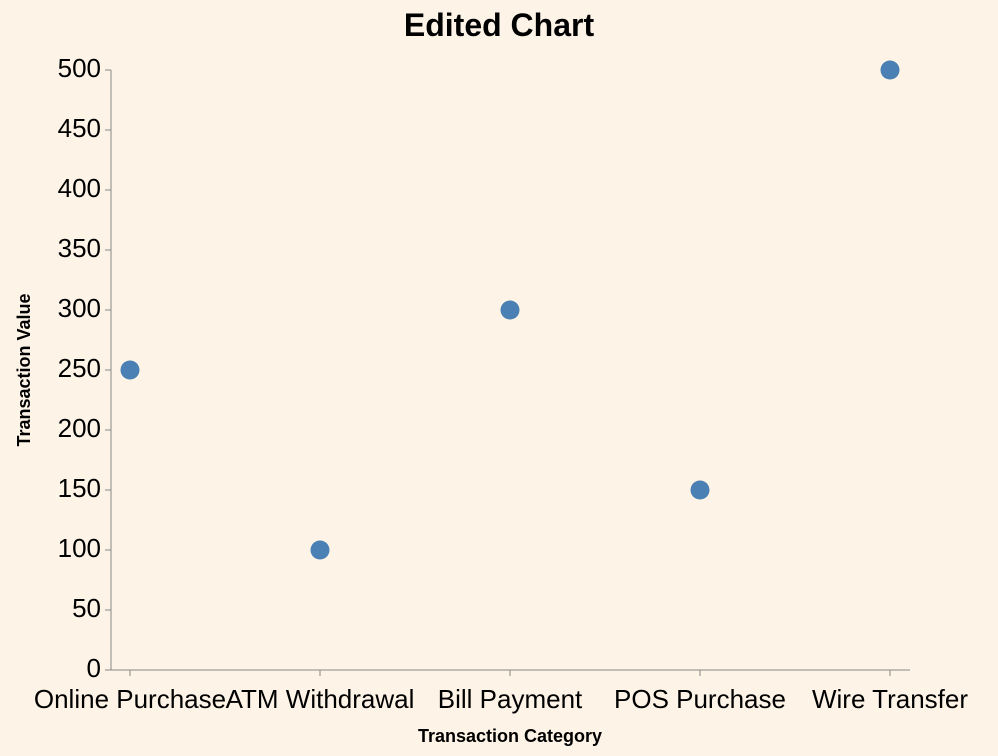 This screenshot has width=998, height=756. Describe the element at coordinates (79, 188) in the screenshot. I see `y-tick-label: 400` at that location.